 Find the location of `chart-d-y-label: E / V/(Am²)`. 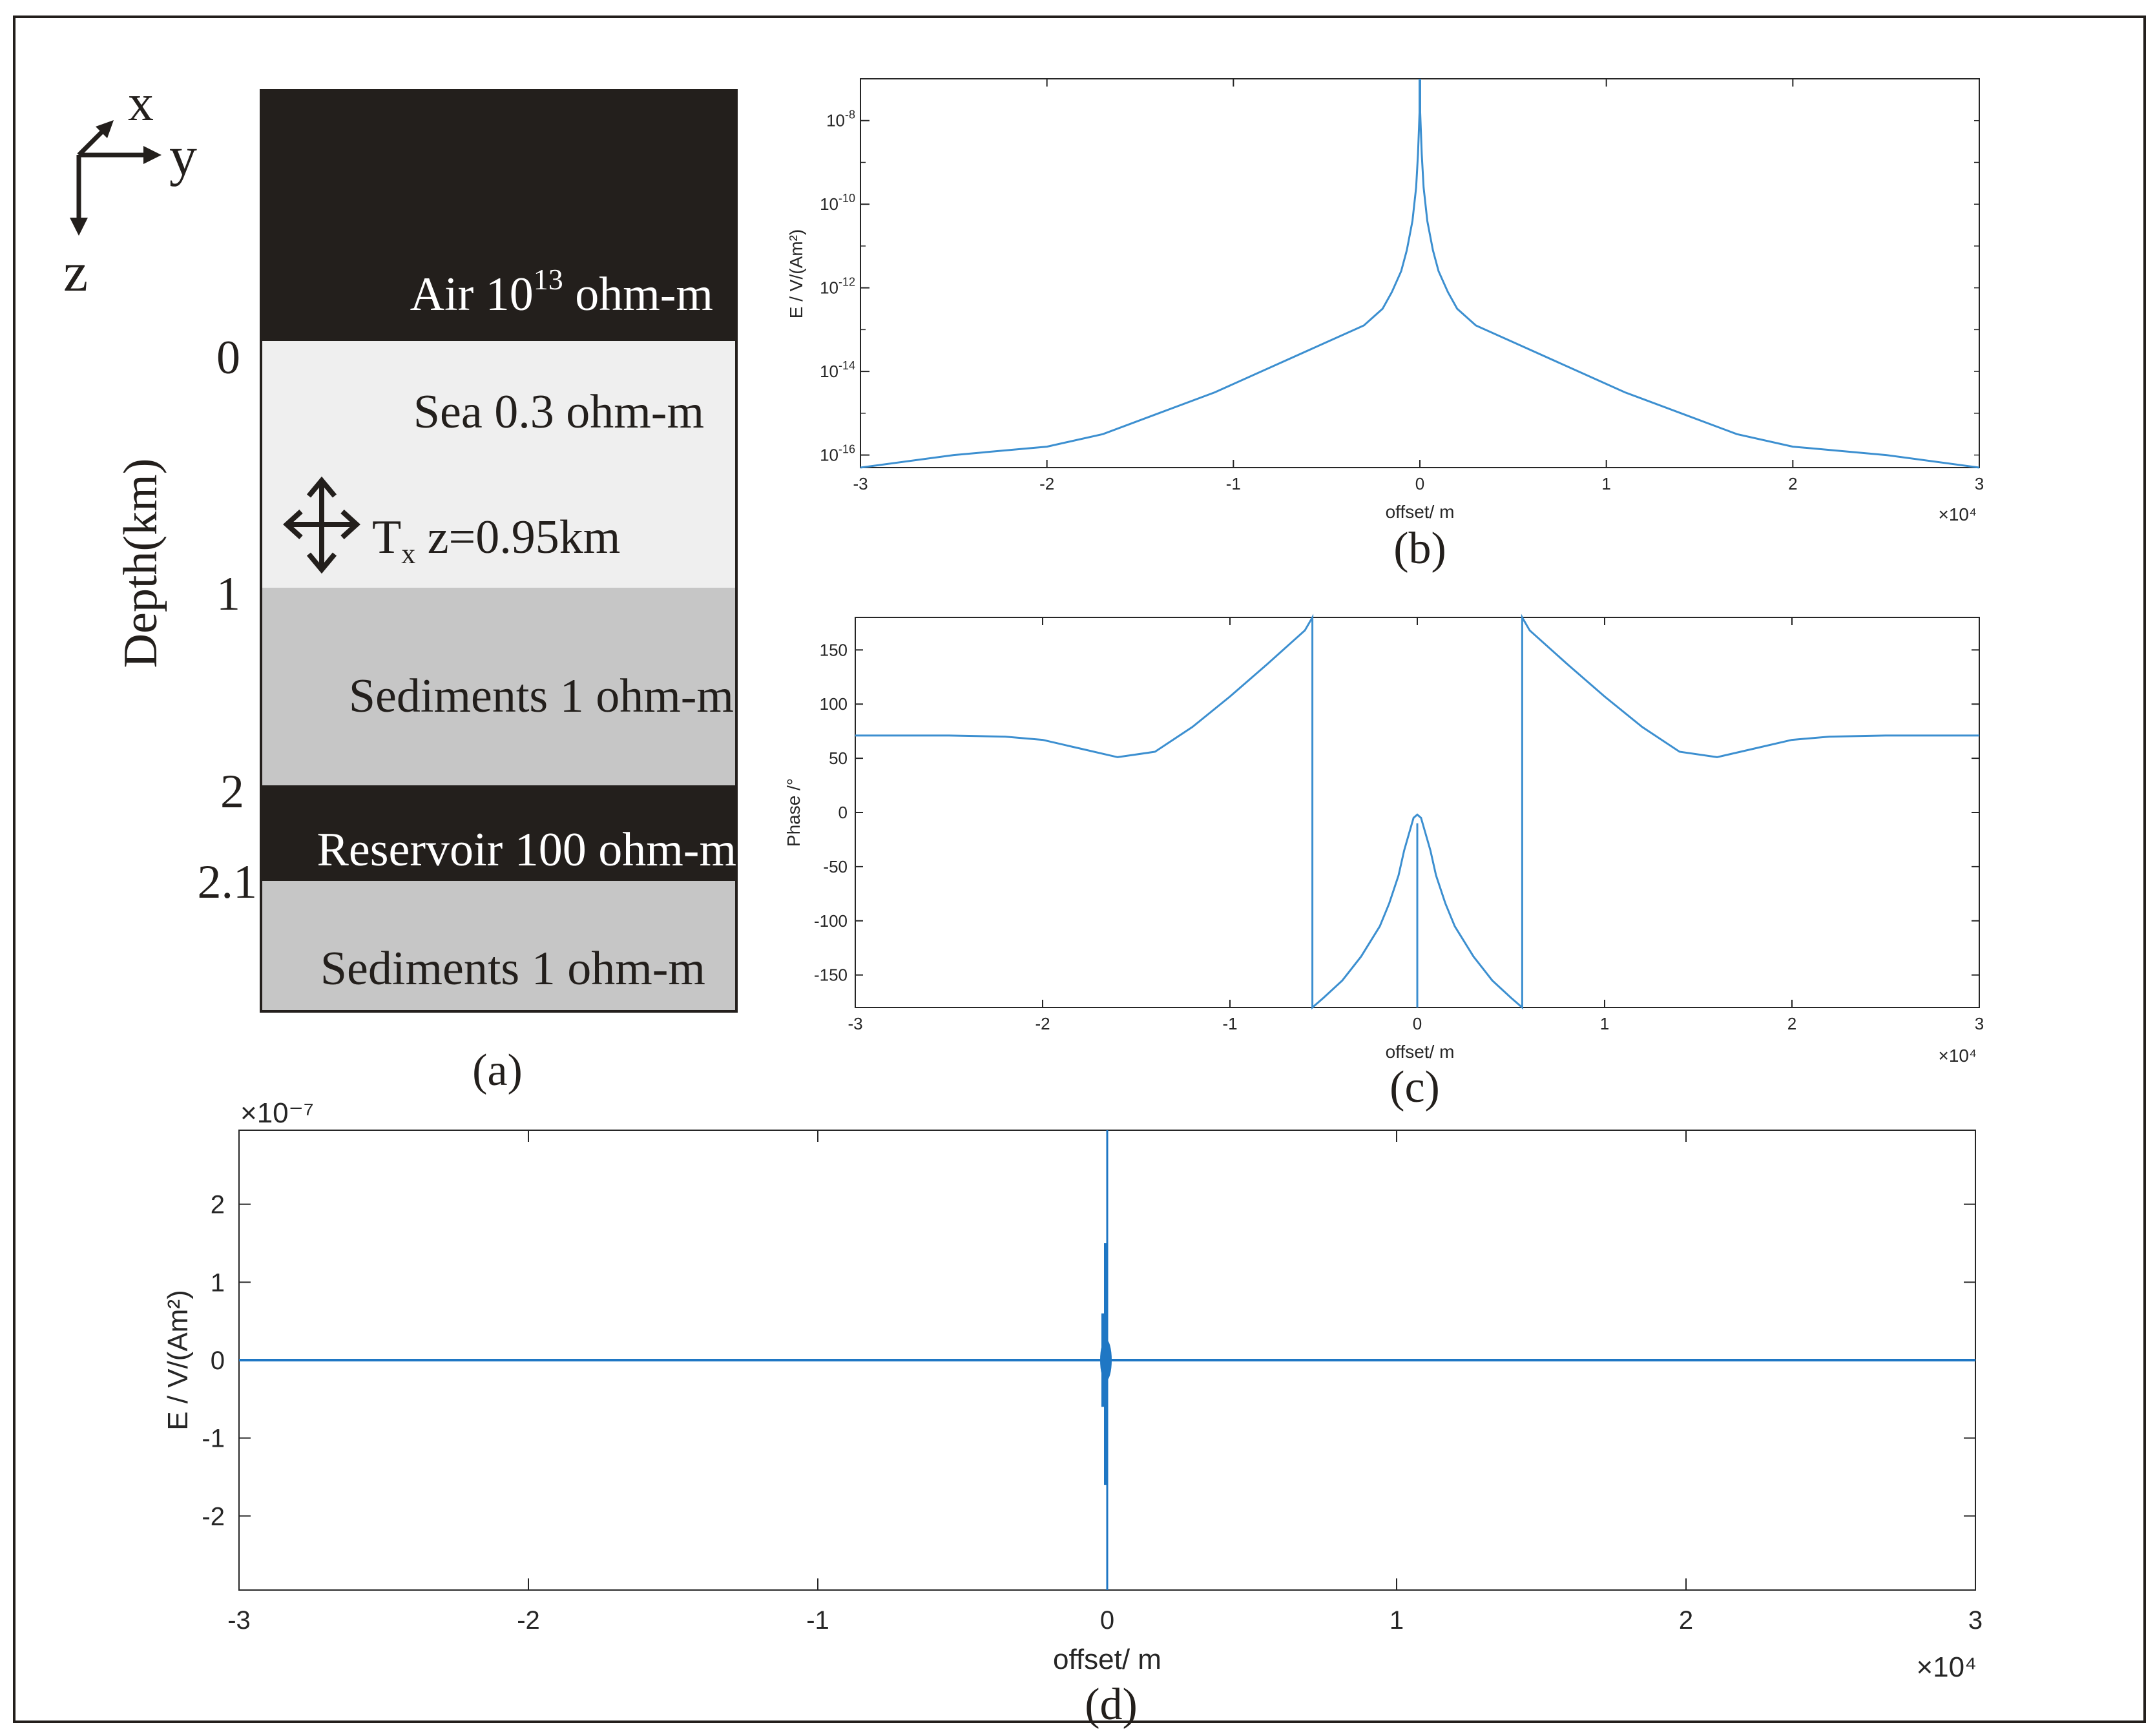

chart-d-y-label: E / V/(Am²) is located at coordinates (178, 1360).